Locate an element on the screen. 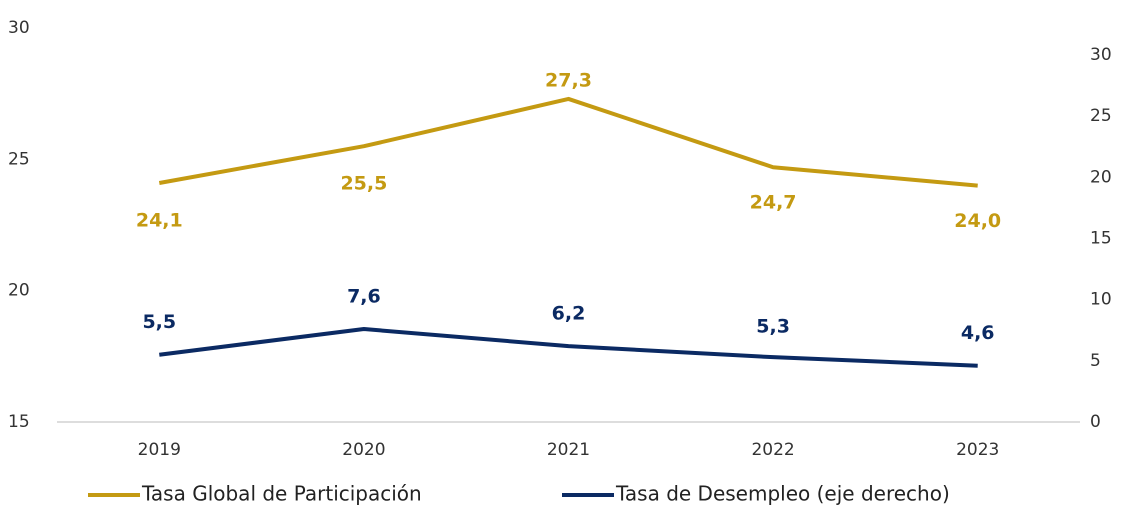 This screenshot has height=508, width=1133. data-label: 5,5 is located at coordinates (159, 322).